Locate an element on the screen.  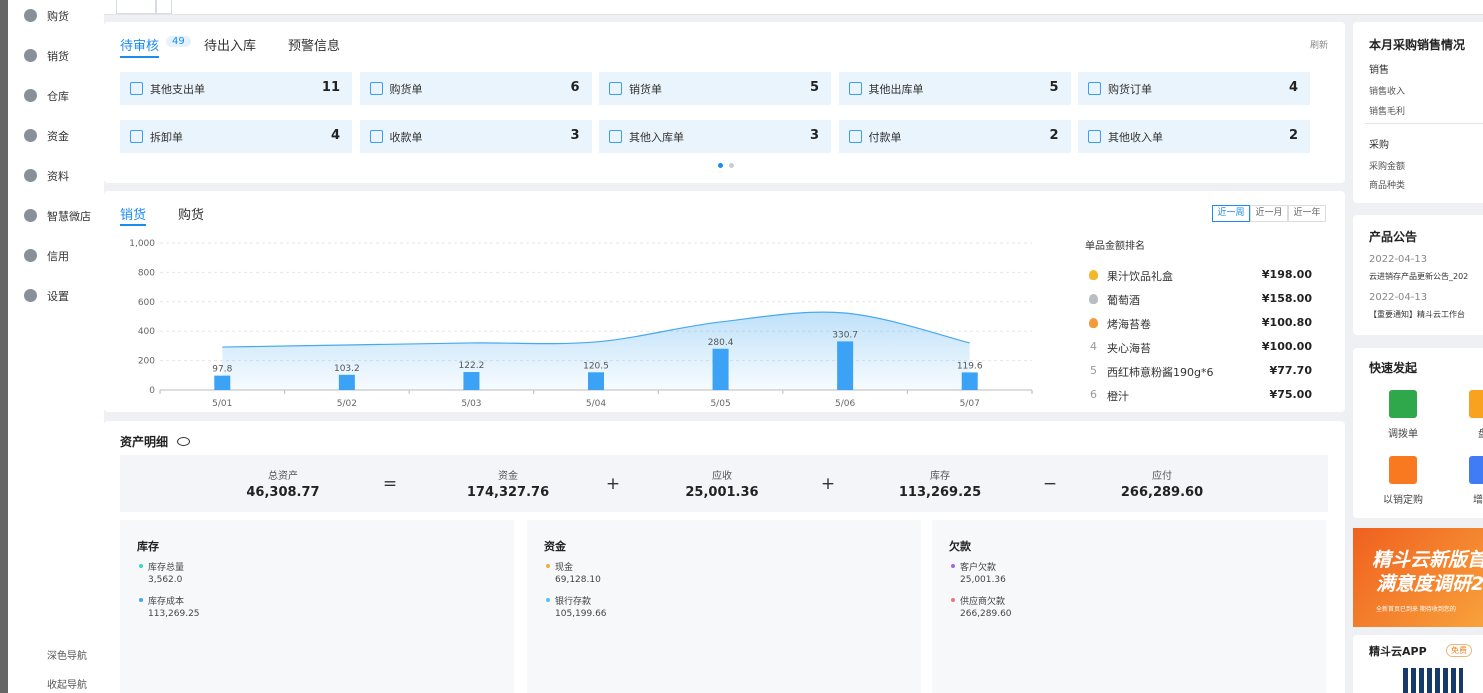
pending-card-item: 付款单 2 is located at coordinates (954, 136).